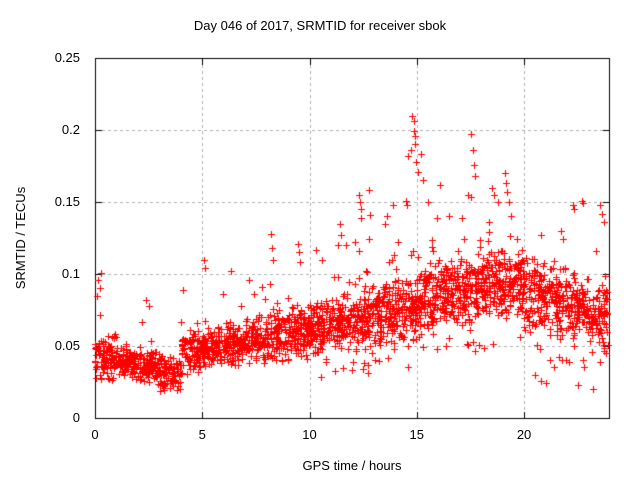  Describe the element at coordinates (202, 434) in the screenshot. I see `x-tick-label: 5` at that location.